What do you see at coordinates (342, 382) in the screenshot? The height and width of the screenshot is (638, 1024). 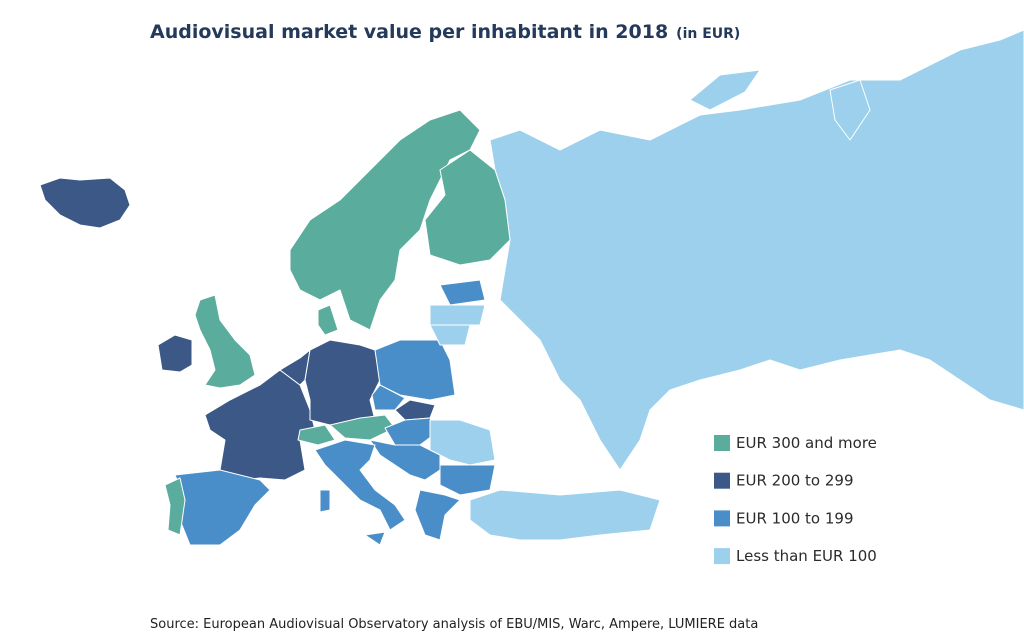 I see `germany` at bounding box center [342, 382].